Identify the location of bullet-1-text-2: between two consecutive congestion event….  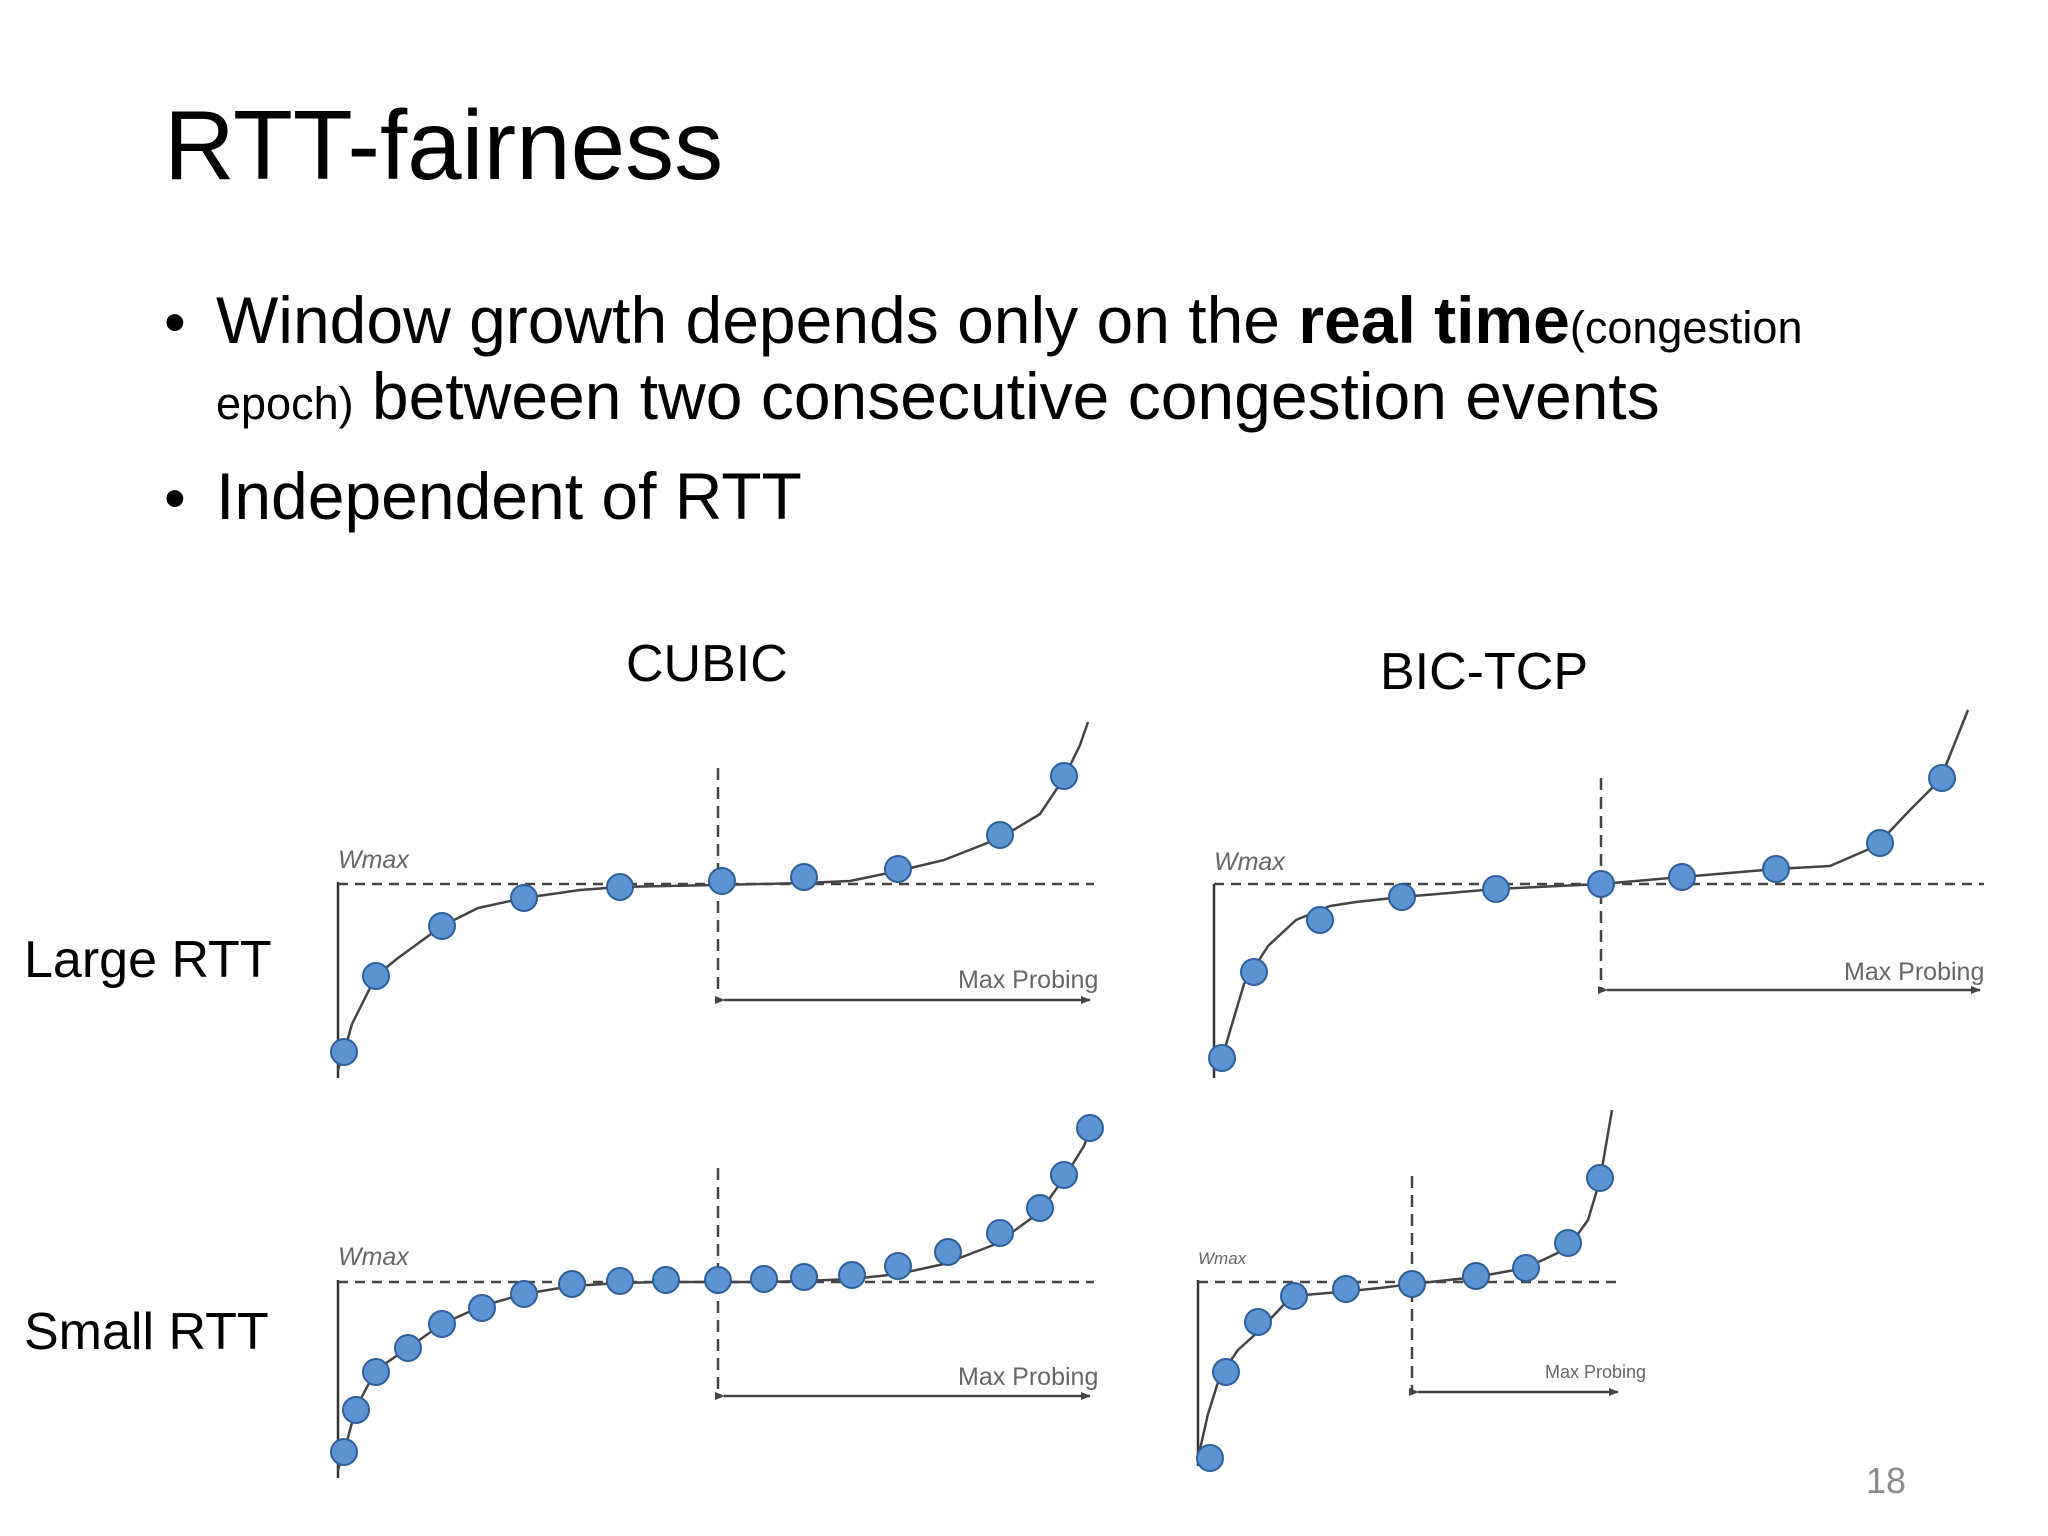
(1006, 396).